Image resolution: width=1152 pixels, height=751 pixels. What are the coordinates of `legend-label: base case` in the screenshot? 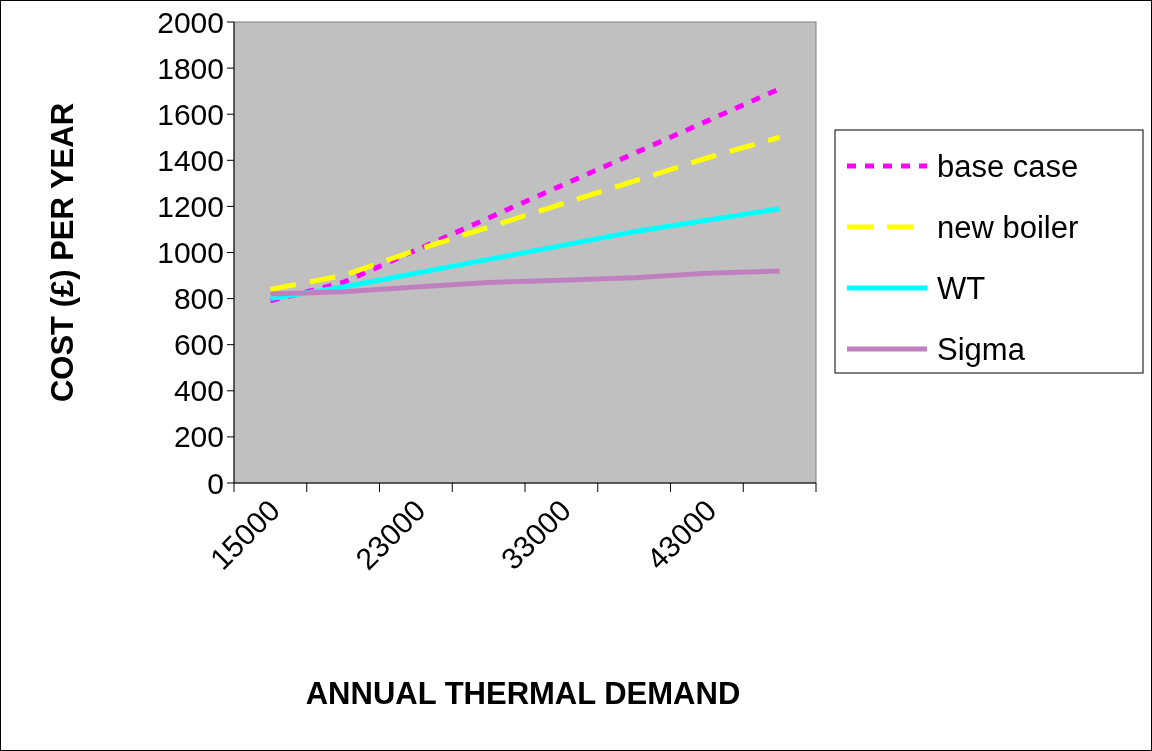 It's located at (1008, 166).